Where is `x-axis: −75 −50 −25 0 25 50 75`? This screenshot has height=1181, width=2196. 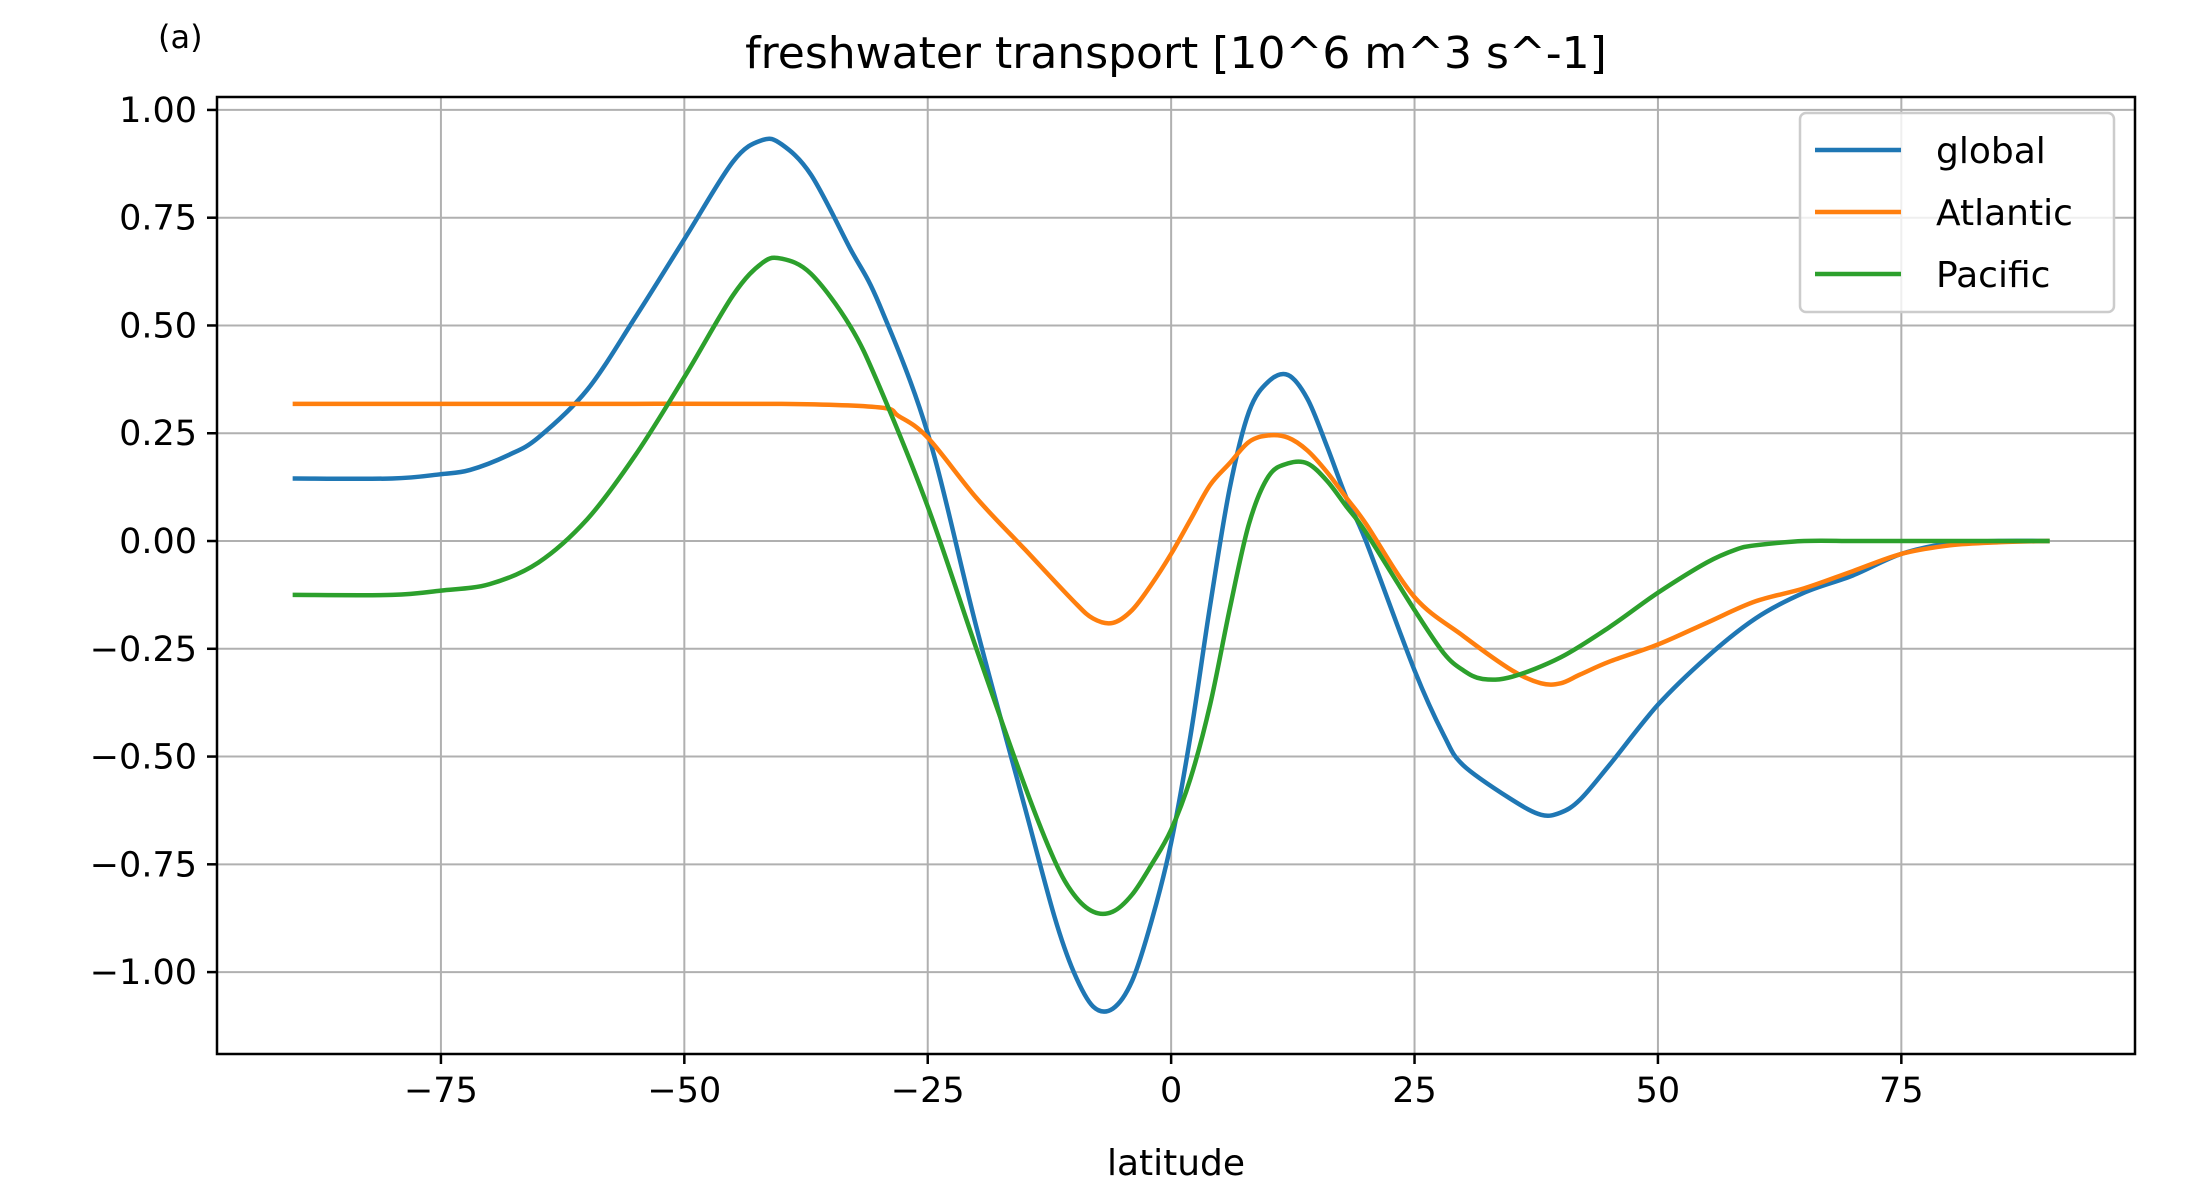 x-axis: −75 −50 −25 0 25 50 75 is located at coordinates (1164, 1082).